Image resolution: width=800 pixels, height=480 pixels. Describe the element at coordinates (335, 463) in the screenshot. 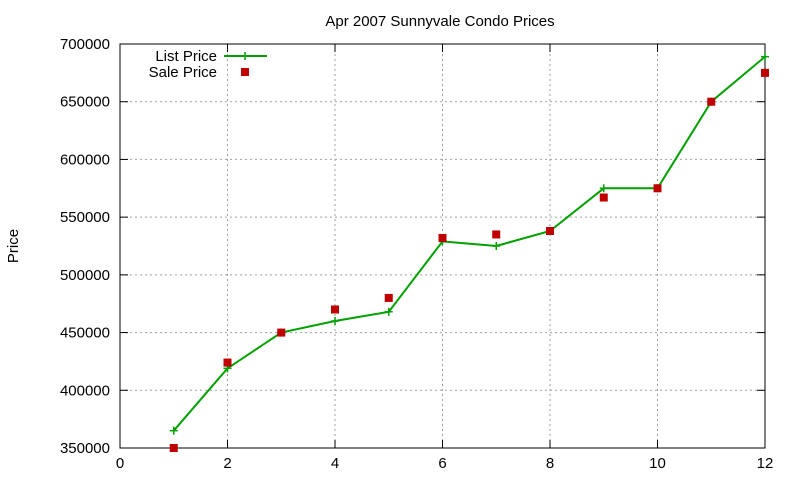

I see `x-tick-label: 4` at that location.